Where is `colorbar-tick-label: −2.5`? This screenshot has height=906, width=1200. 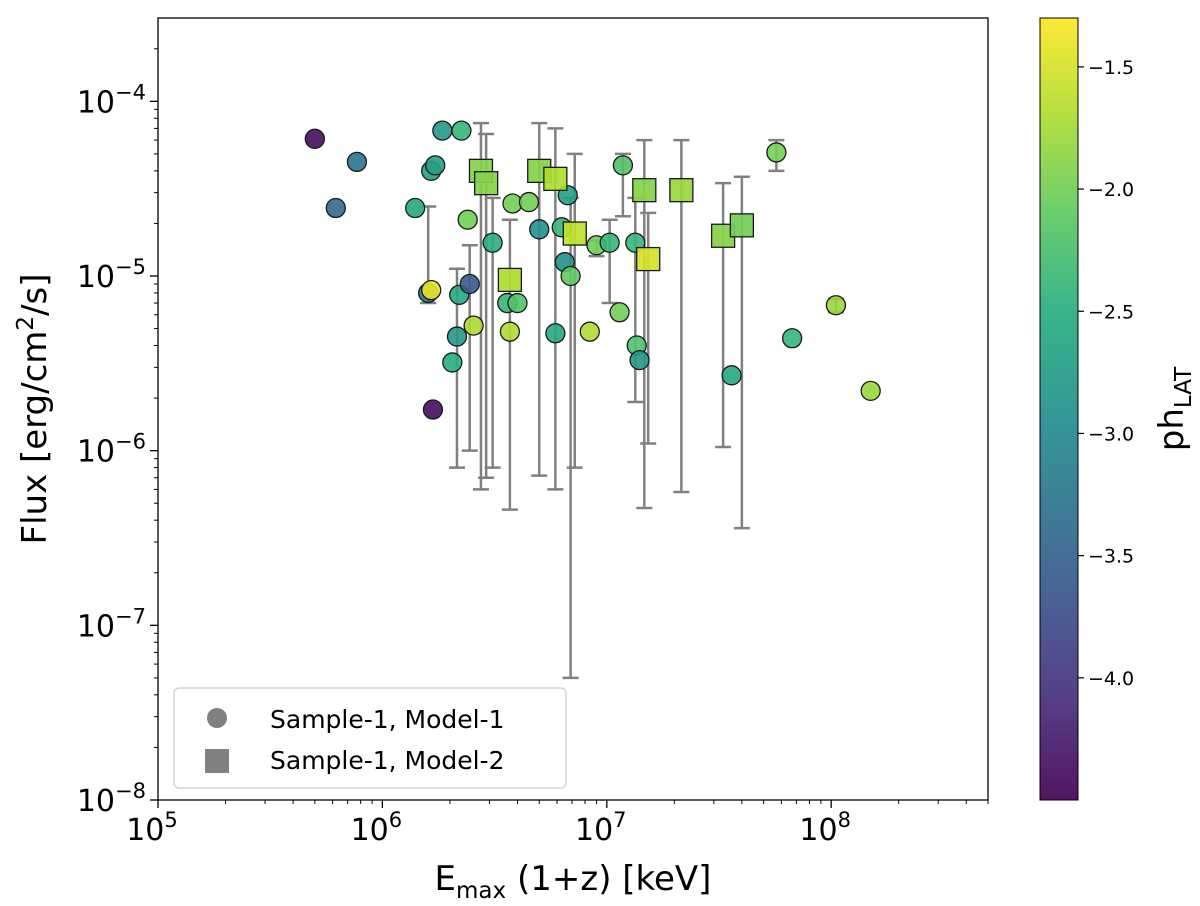
colorbar-tick-label: −2.5 is located at coordinates (1111, 312).